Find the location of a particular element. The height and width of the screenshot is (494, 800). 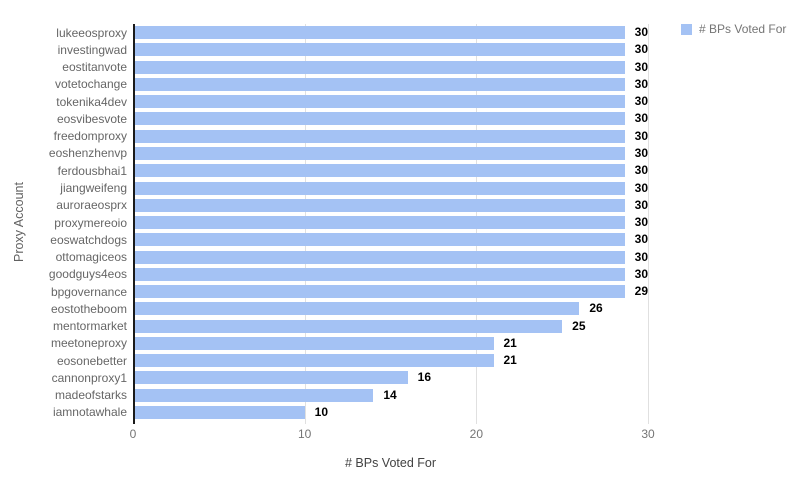

bar-row: 25 is located at coordinates (390, 326).